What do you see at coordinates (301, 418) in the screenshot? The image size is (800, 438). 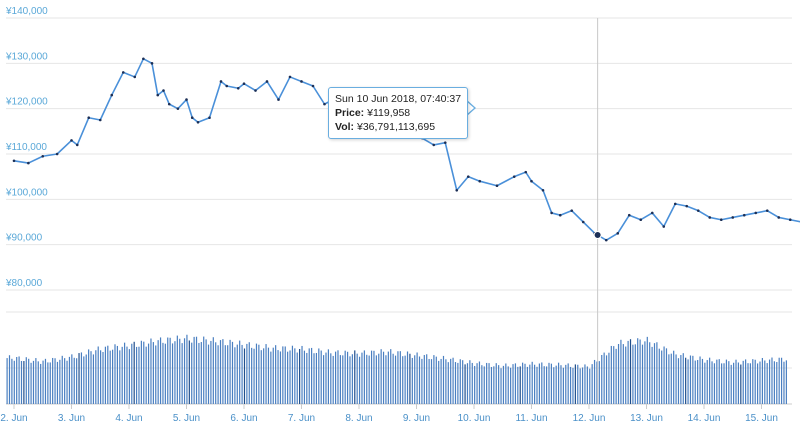 I see `x-tick-label: 7. Jun` at bounding box center [301, 418].